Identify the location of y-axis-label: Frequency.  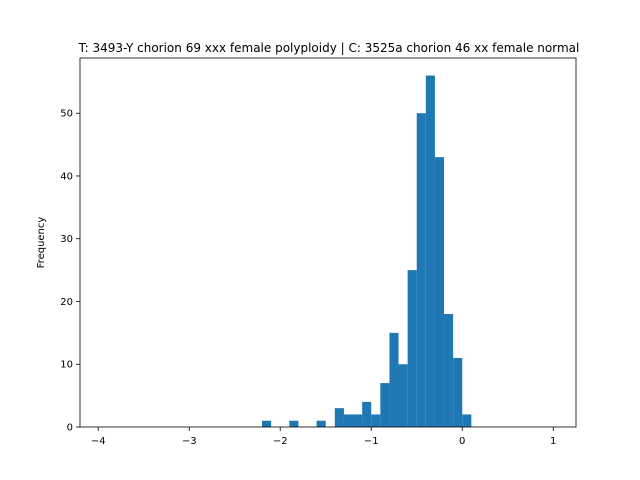
(41, 243).